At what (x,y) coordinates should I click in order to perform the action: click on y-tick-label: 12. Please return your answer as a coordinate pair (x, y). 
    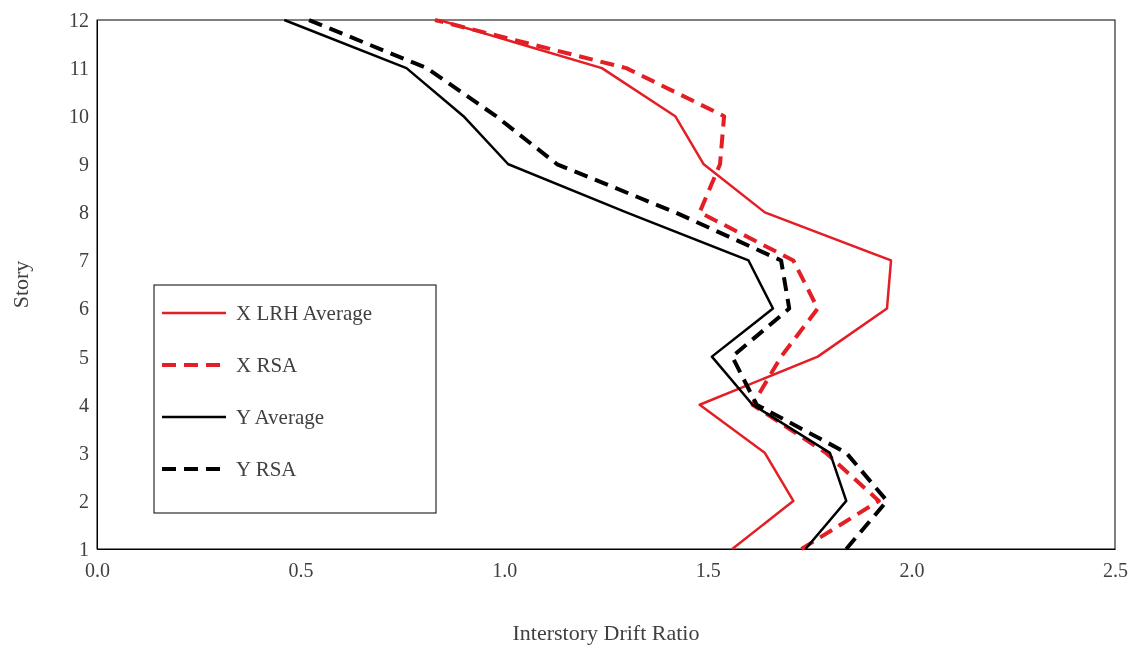
    Looking at the image, I should click on (79, 19).